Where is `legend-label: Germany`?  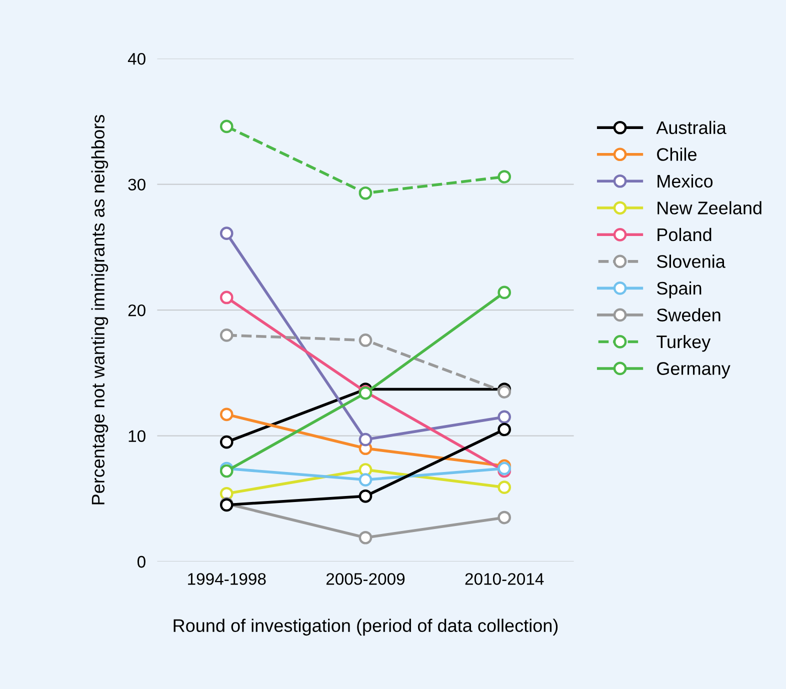 legend-label: Germany is located at coordinates (693, 370).